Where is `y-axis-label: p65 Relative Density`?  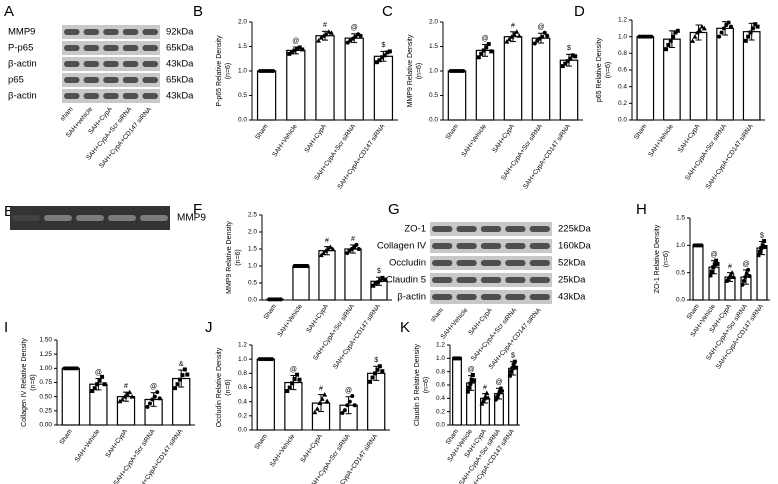 y-axis-label: p65 Relative Density is located at coordinates (599, 69).